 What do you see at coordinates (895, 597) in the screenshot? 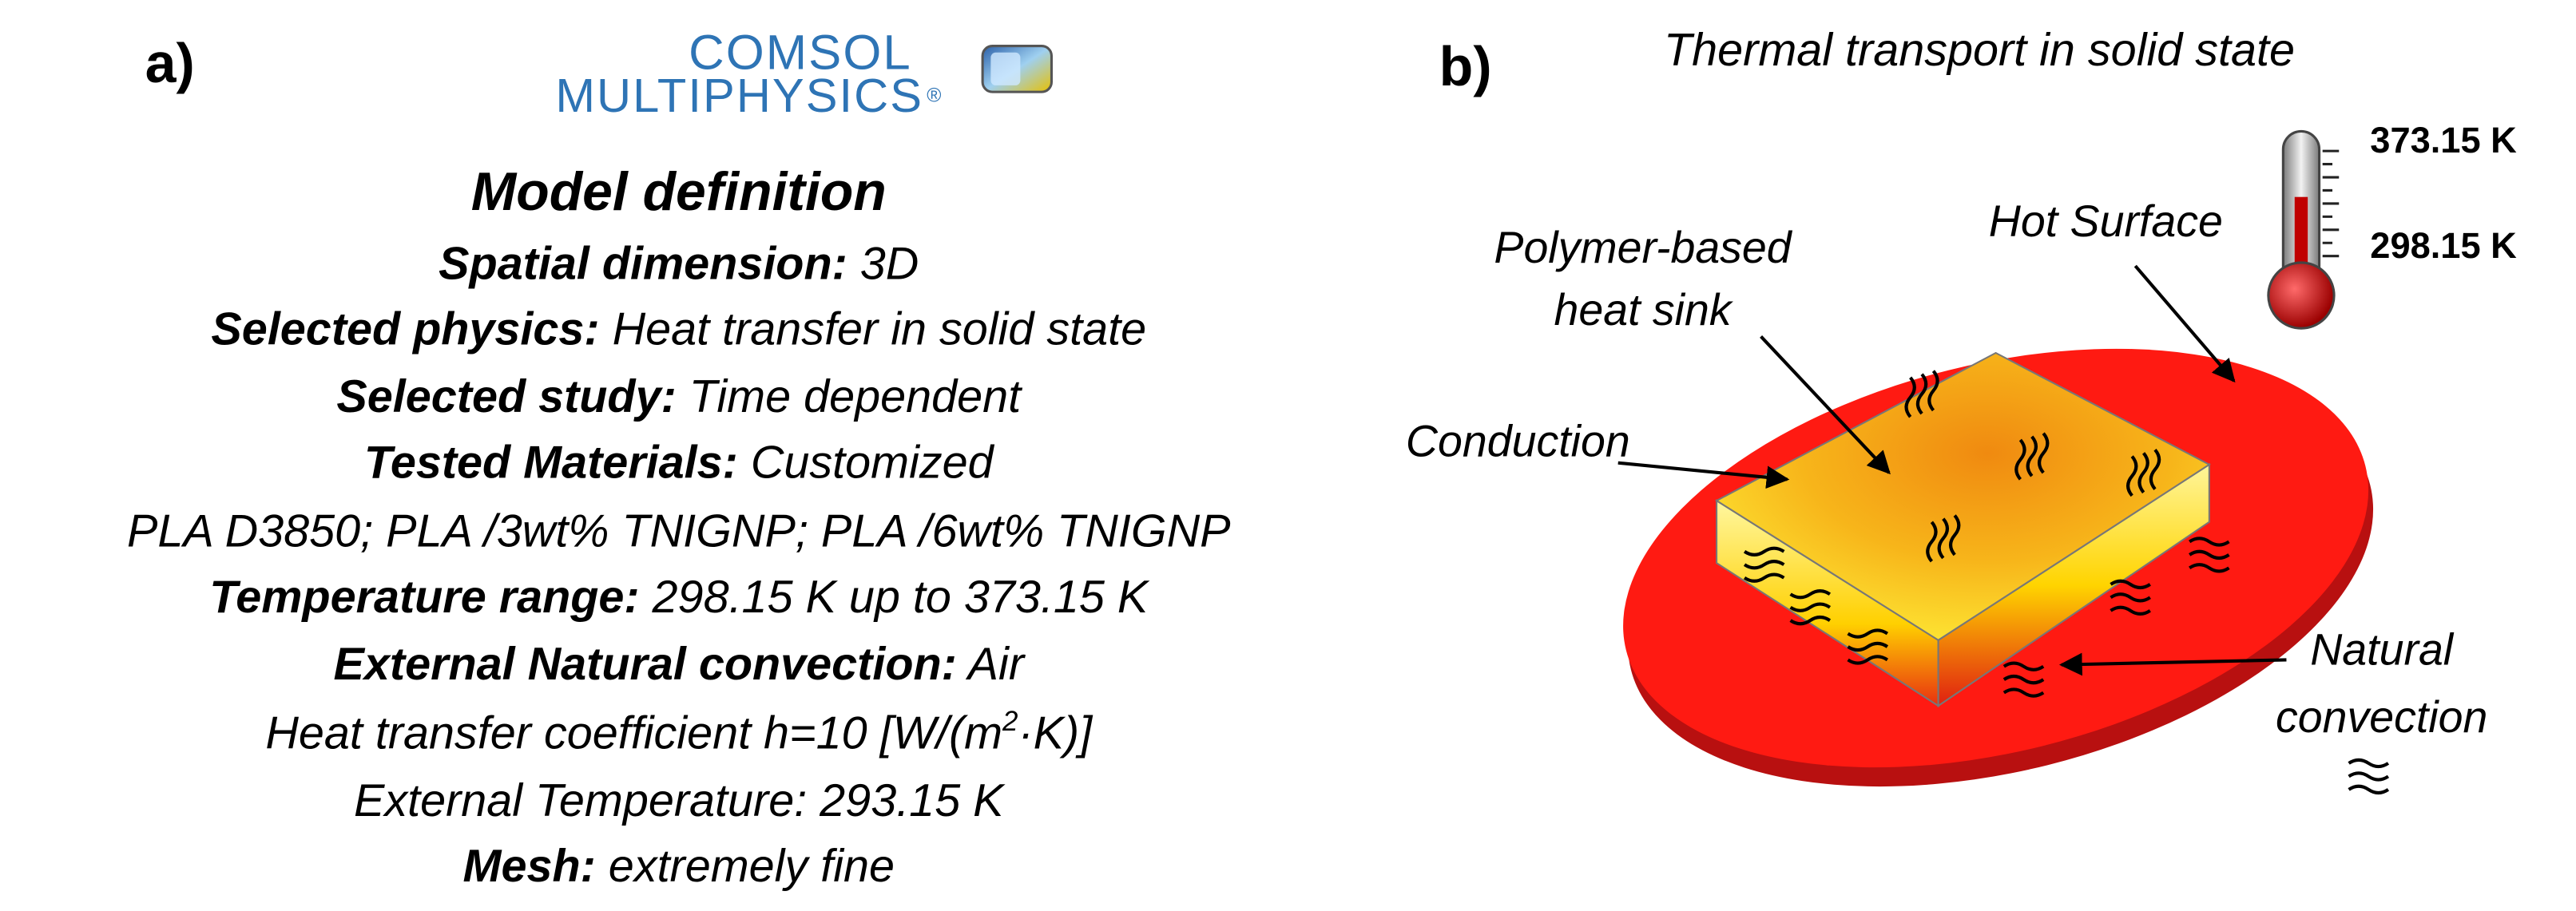
I see `line-value: 298.15 K up to 373.15 K` at bounding box center [895, 597].